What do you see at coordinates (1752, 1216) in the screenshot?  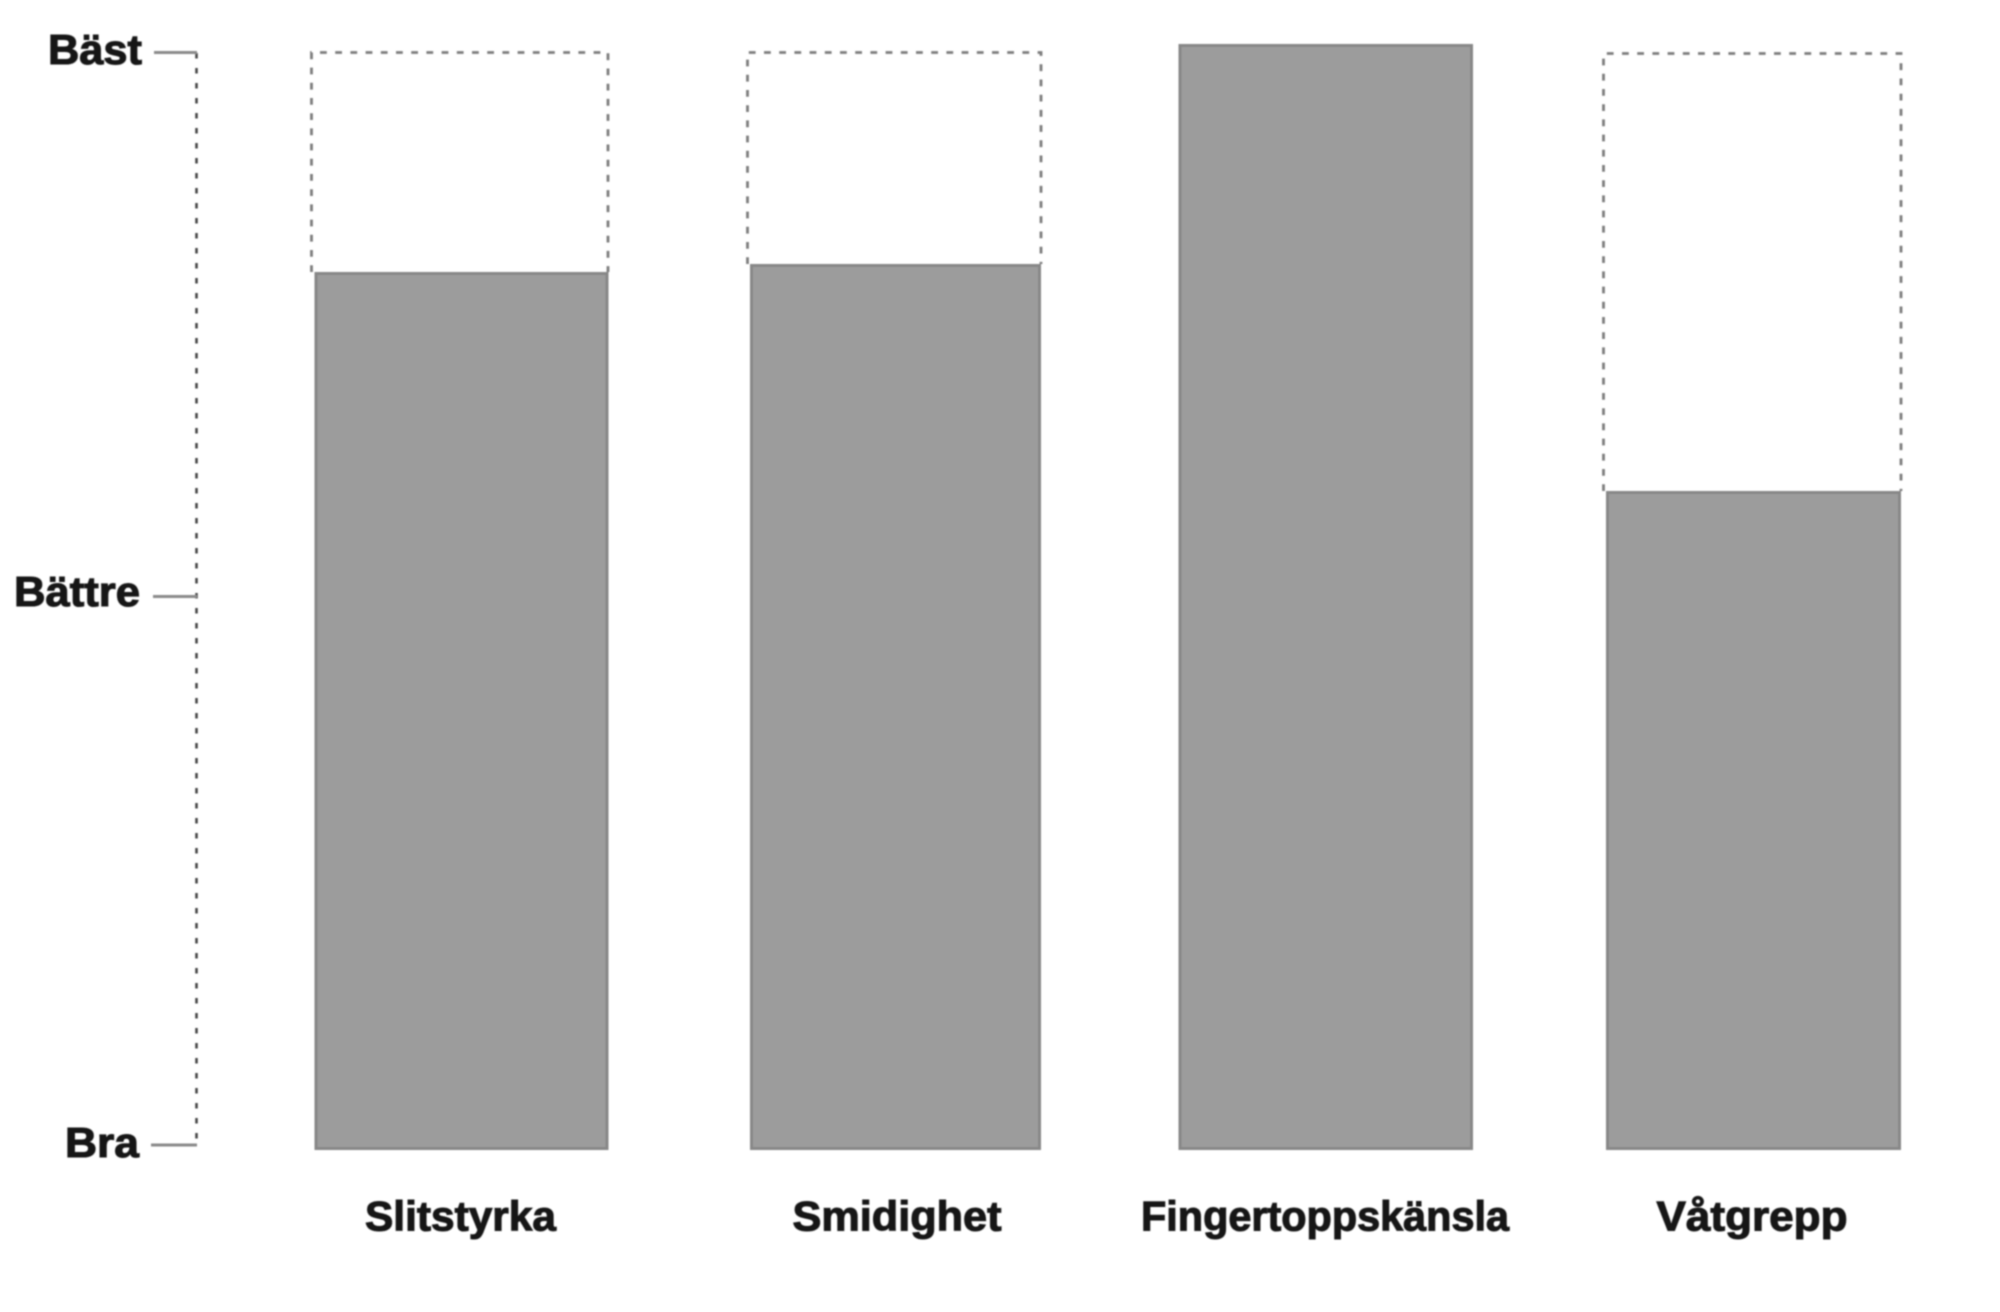 I see `svg-text: Våtgrepp` at bounding box center [1752, 1216].